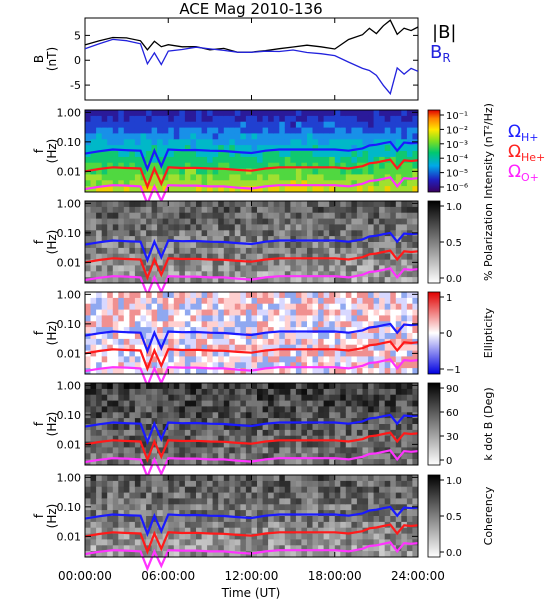 The image size is (550, 600). I want to click on colorbar-tick-label: 1.0, so click(454, 481).